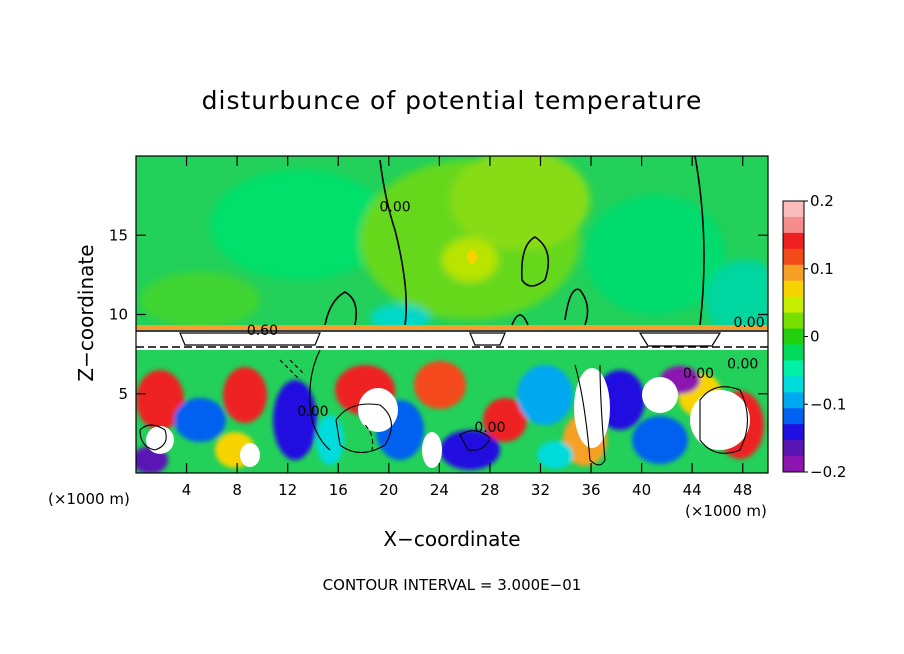  Describe the element at coordinates (590, 490) in the screenshot. I see `x-tick-label: 36` at that location.